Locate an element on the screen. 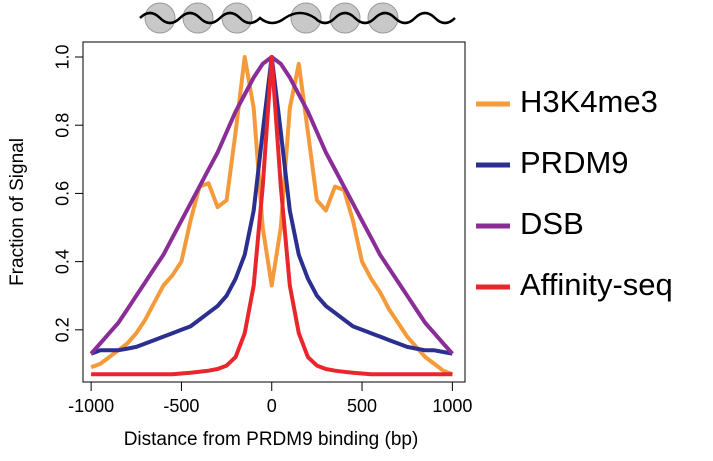 Image resolution: width=713 pixels, height=461 pixels. x-tick-label: 500 is located at coordinates (362, 406).